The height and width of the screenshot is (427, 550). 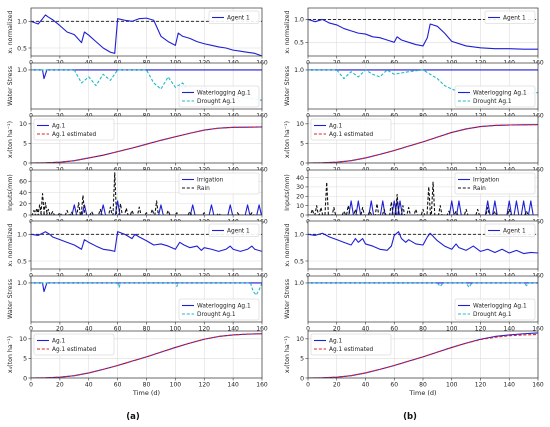 I want to click on x-tick-label: 100, so click(x=452, y=329).